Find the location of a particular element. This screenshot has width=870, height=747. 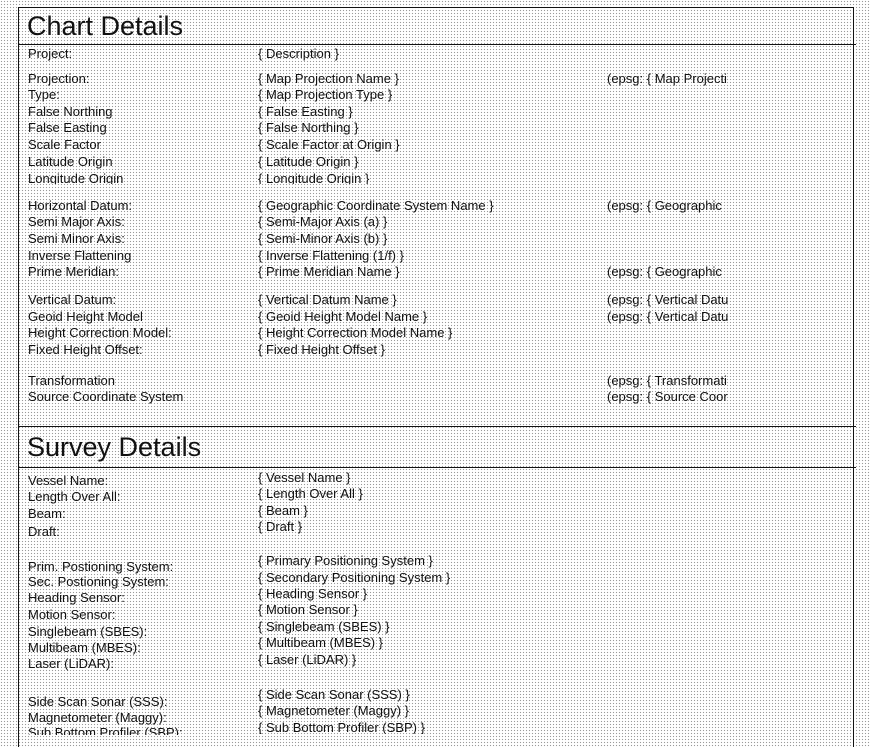

field-placeholder: { Beam } is located at coordinates (283, 510).